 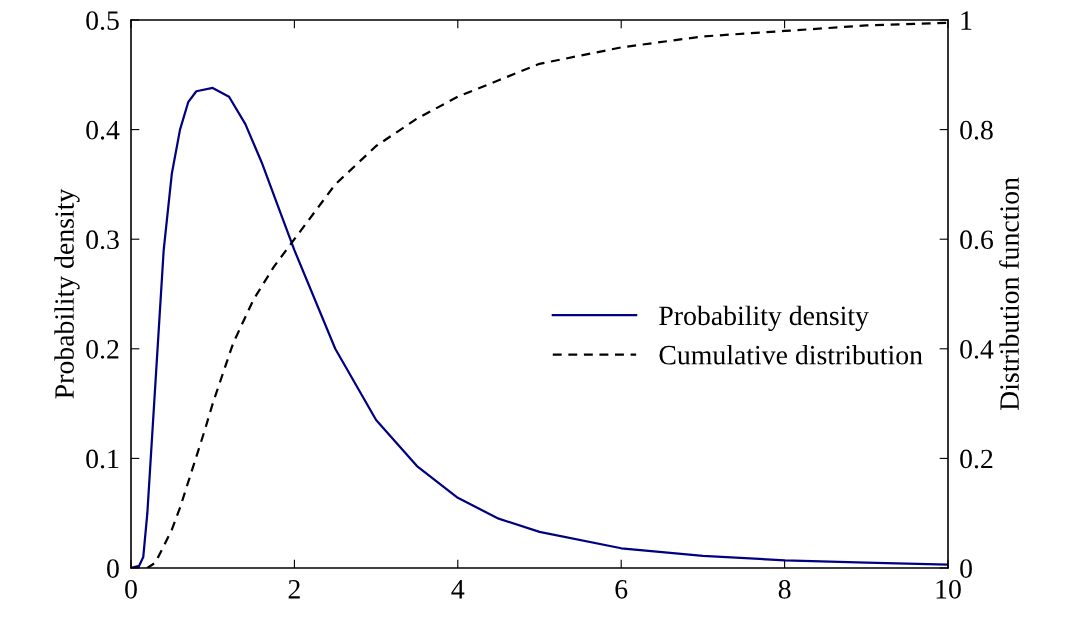 What do you see at coordinates (294, 589) in the screenshot?
I see `x-tick-label: 2` at bounding box center [294, 589].